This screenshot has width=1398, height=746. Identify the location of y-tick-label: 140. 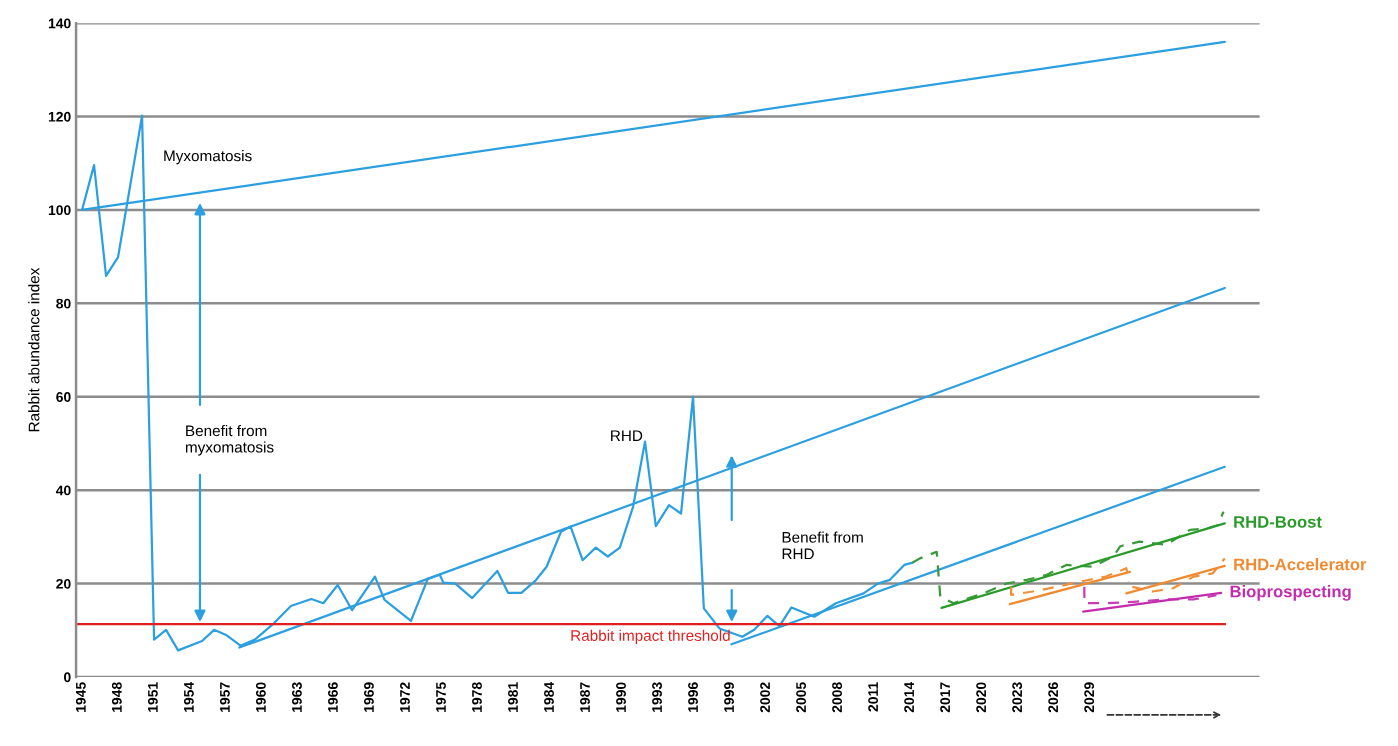
(59, 23).